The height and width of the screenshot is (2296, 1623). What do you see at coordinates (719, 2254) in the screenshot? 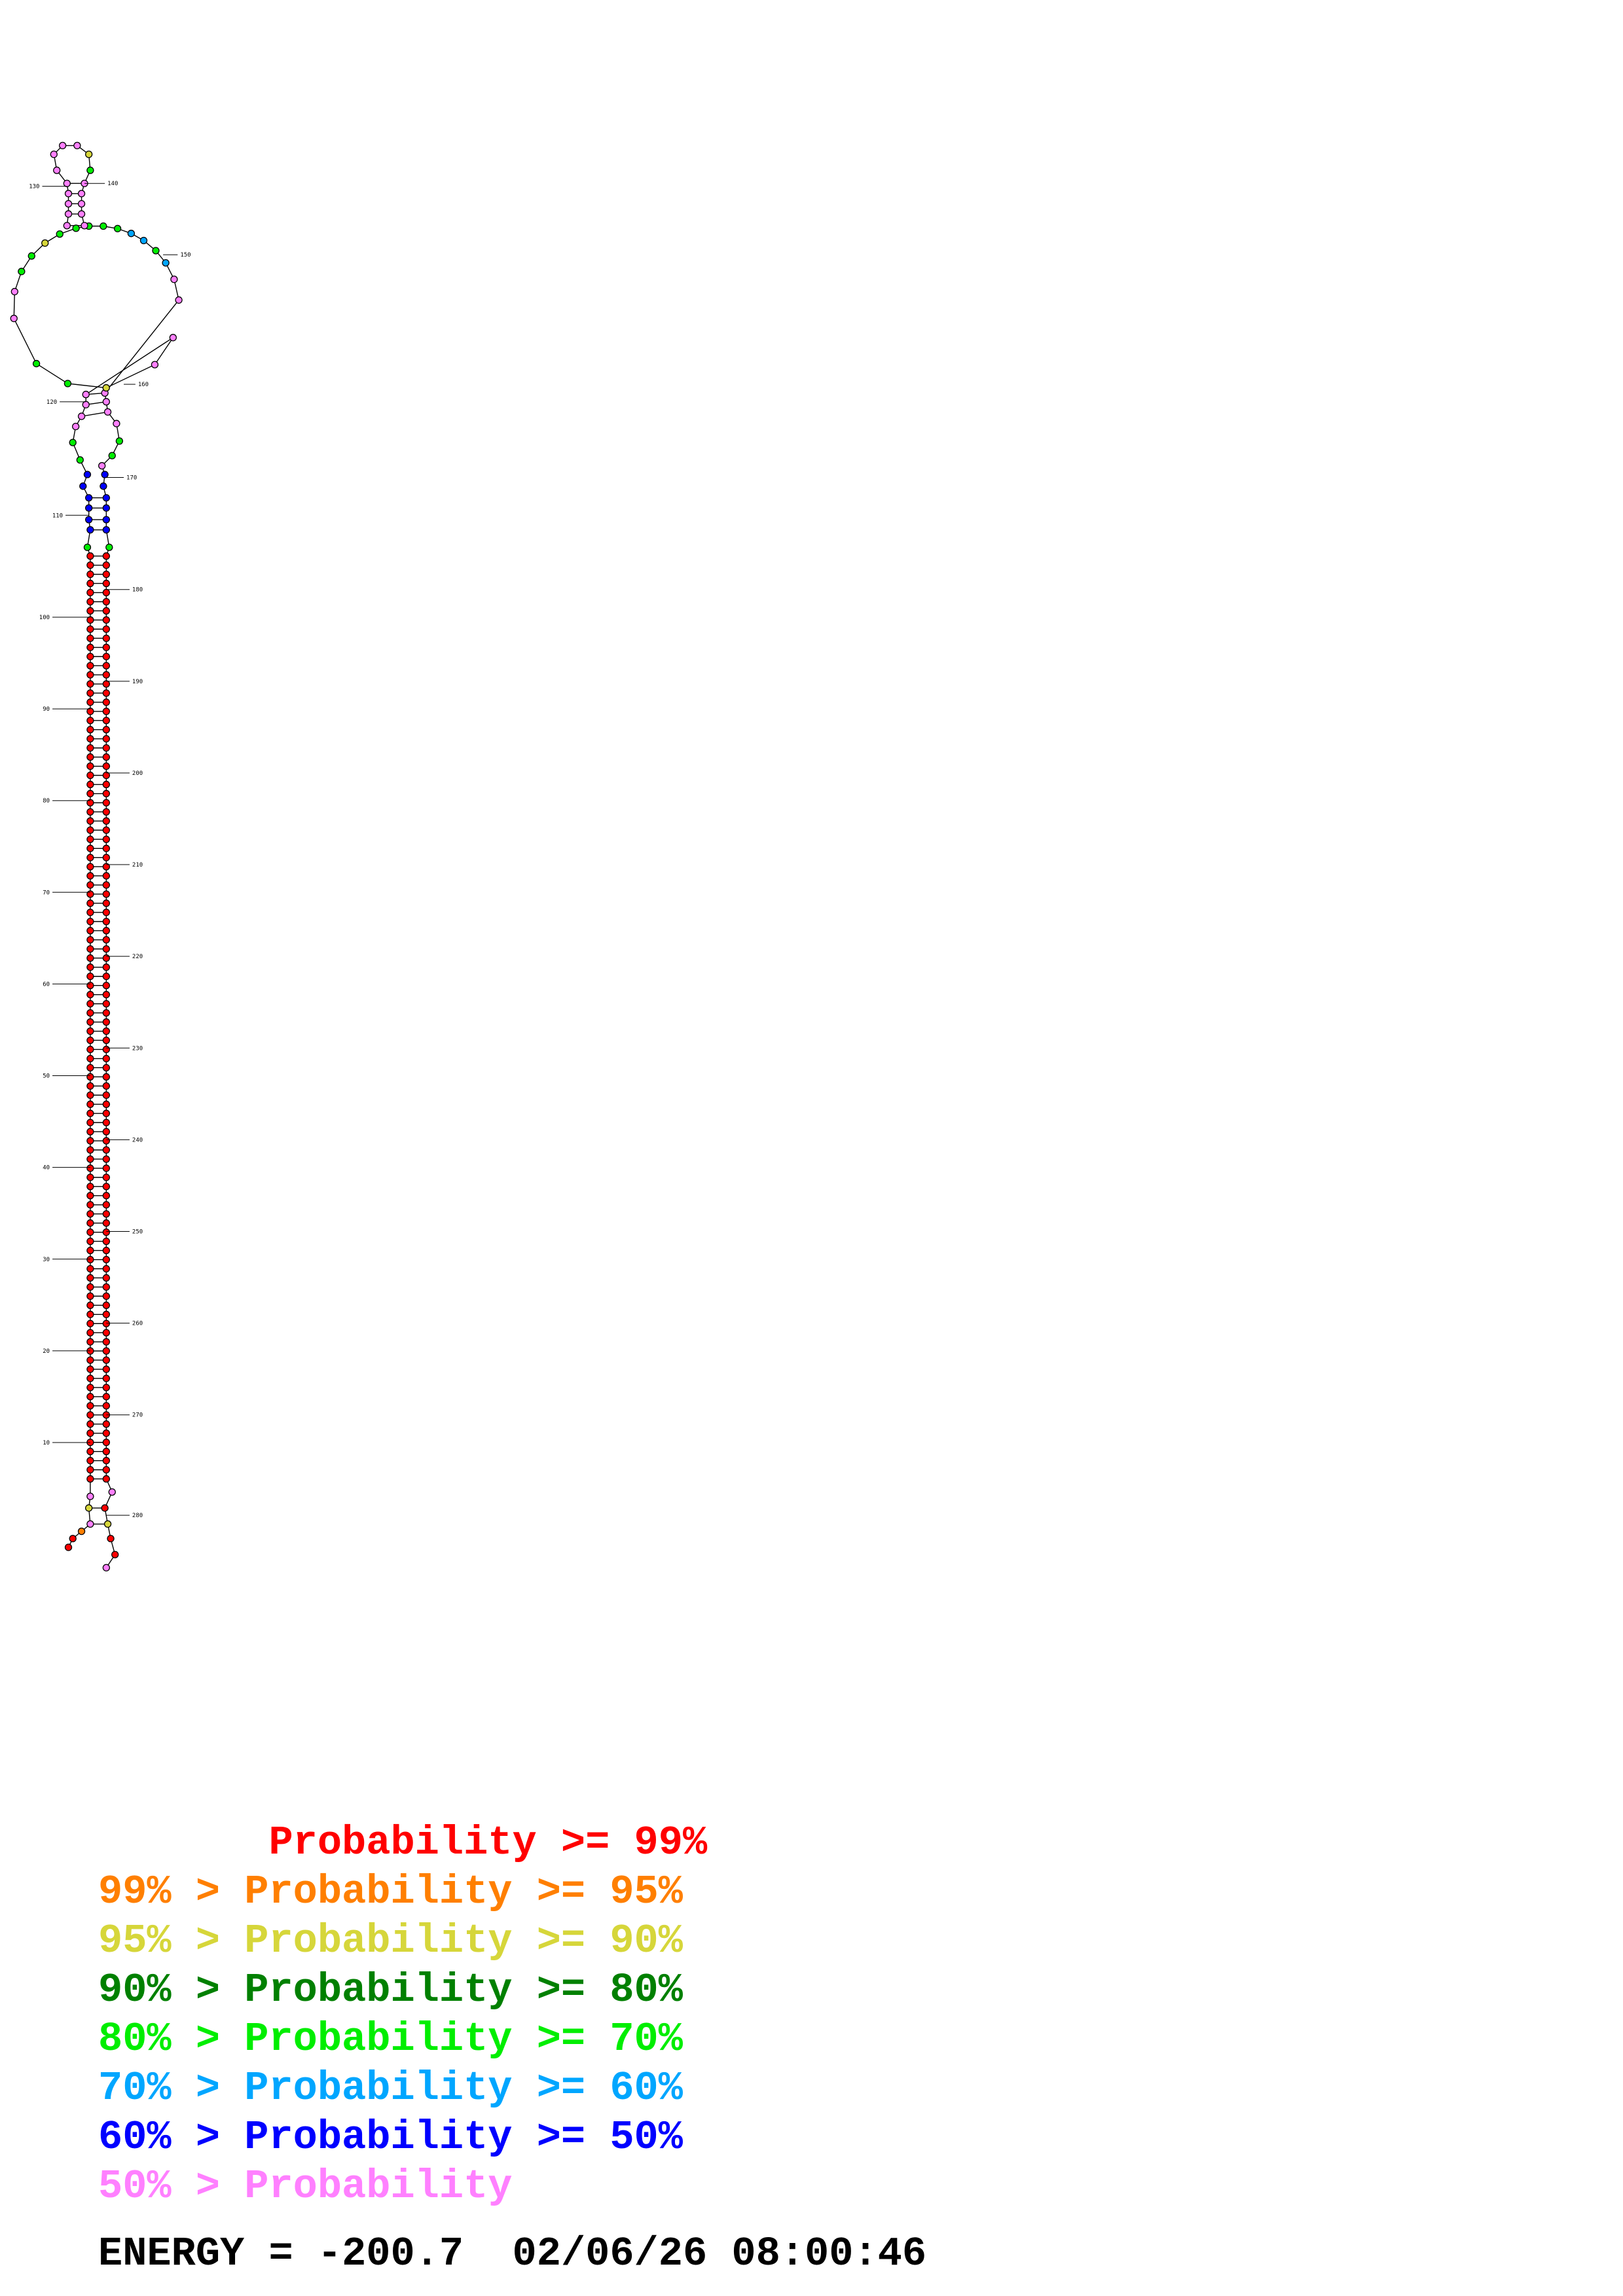
I see `timestamp: 02/06/26 08:00:46` at bounding box center [719, 2254].